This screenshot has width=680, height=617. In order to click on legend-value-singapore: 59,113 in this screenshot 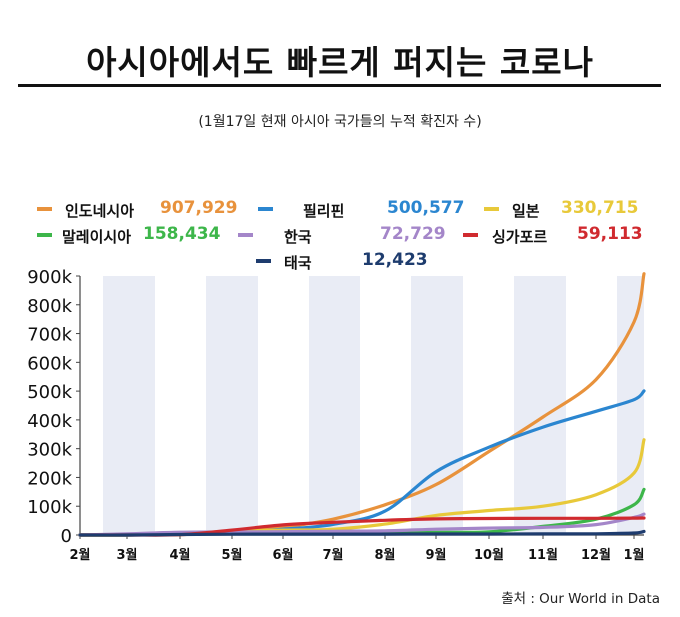, I will do `click(610, 234)`.